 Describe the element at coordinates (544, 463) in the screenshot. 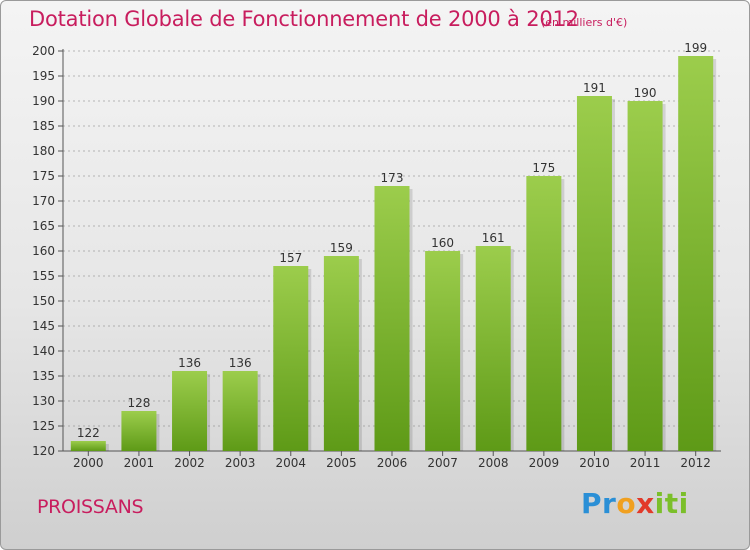

I see `x-tick-label: 2009` at that location.